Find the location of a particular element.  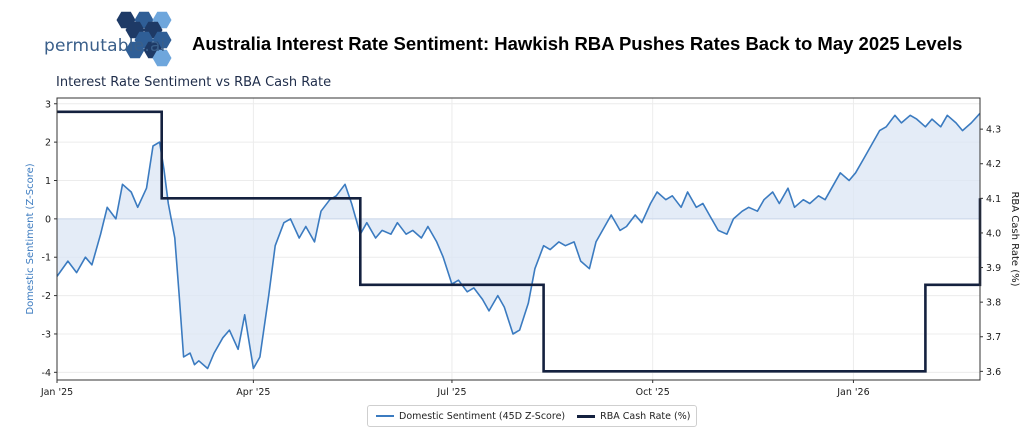

y-right-tick-label: 4.1 is located at coordinates (993, 199).